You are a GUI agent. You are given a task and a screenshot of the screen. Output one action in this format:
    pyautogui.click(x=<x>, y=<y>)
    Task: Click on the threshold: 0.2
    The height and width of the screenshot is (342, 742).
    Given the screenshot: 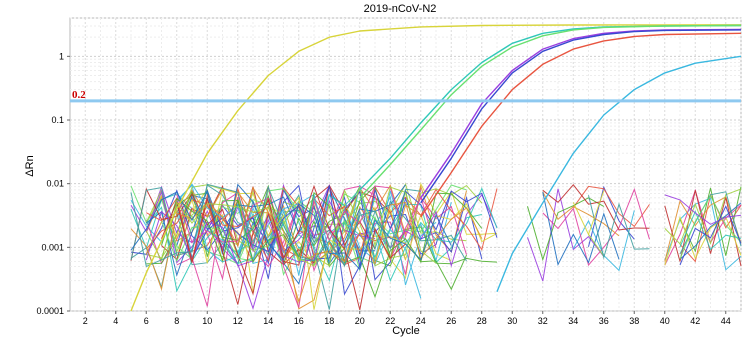 What is the action you would take?
    pyautogui.click(x=405, y=96)
    